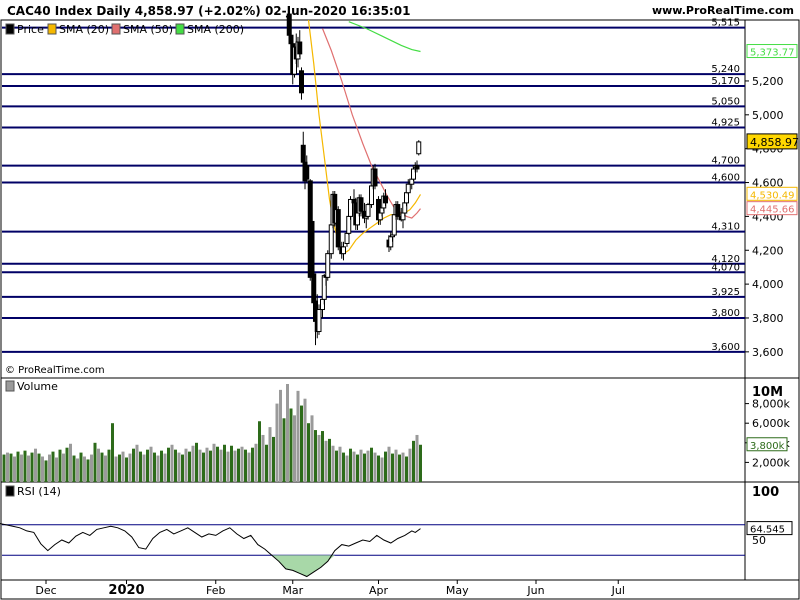 The height and width of the screenshot is (600, 800). Describe the element at coordinates (722, 10) in the screenshot. I see `site-url: www.ProRealTime.com` at that location.